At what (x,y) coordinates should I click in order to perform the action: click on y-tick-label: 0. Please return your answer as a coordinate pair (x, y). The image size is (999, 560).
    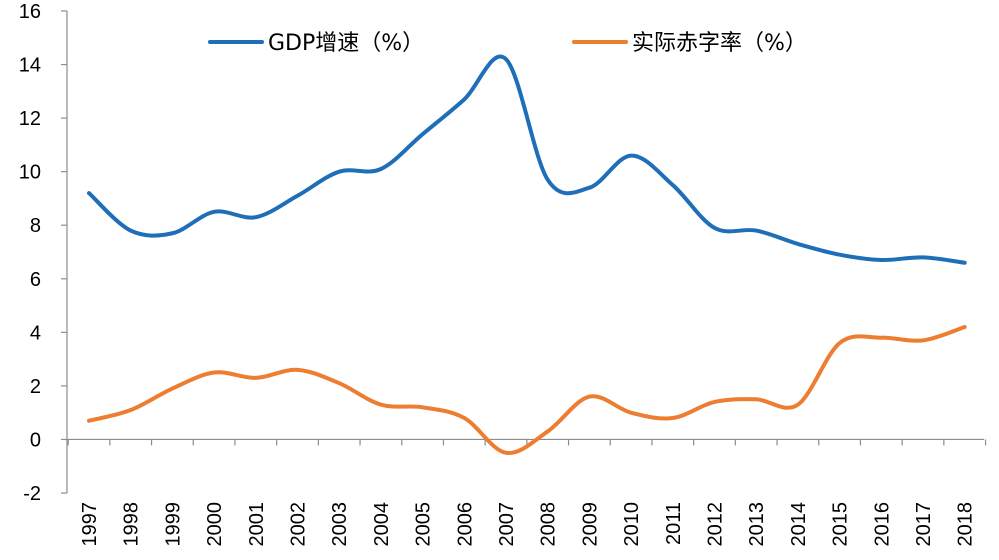
    Looking at the image, I should click on (35, 440).